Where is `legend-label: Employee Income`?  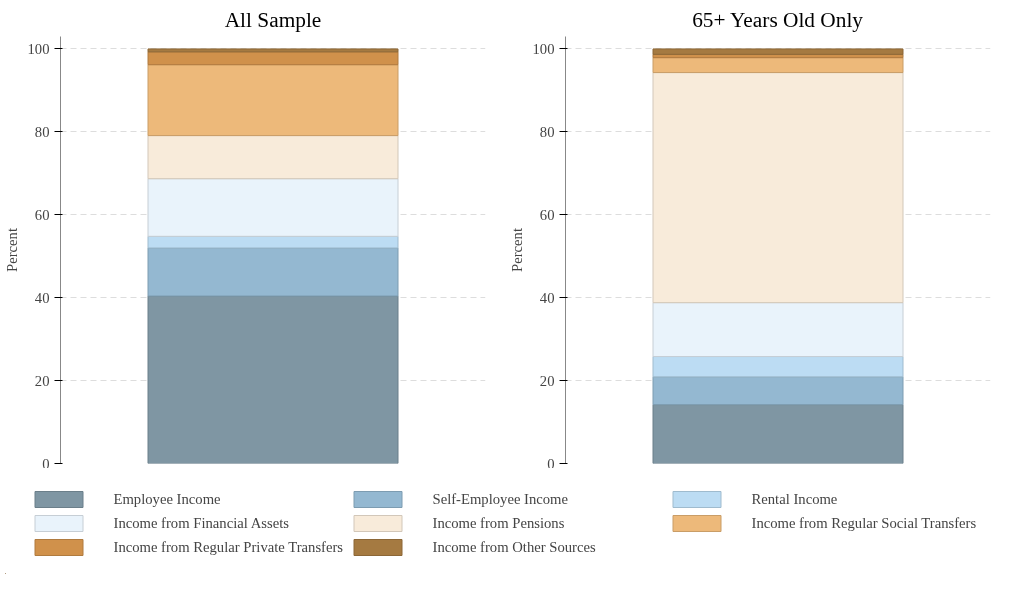 legend-label: Employee Income is located at coordinates (167, 499).